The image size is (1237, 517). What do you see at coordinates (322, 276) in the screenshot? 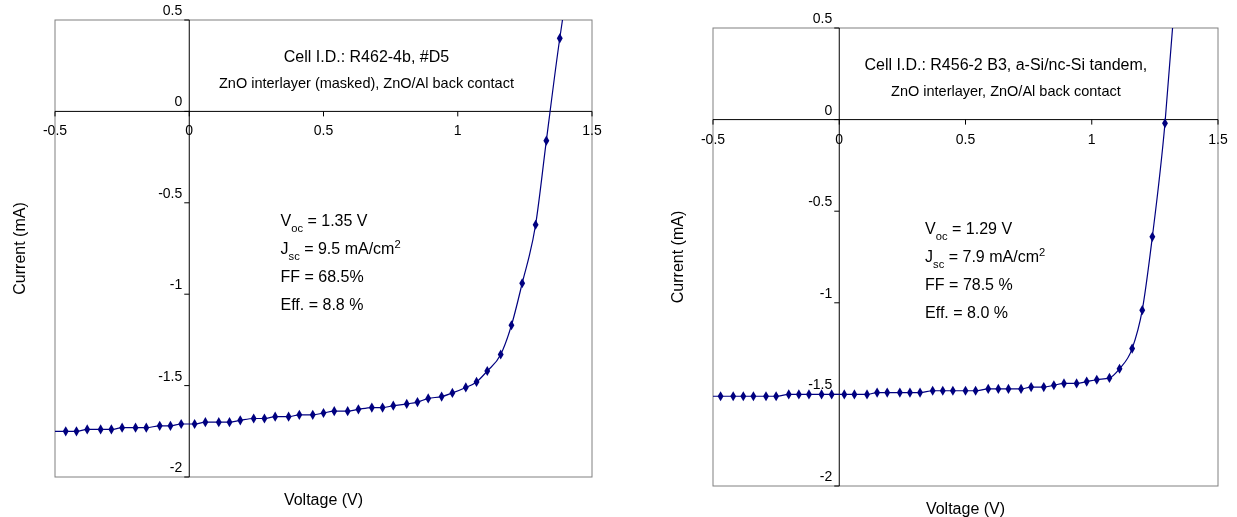
I see `annotation: FF = 68.5%` at bounding box center [322, 276].